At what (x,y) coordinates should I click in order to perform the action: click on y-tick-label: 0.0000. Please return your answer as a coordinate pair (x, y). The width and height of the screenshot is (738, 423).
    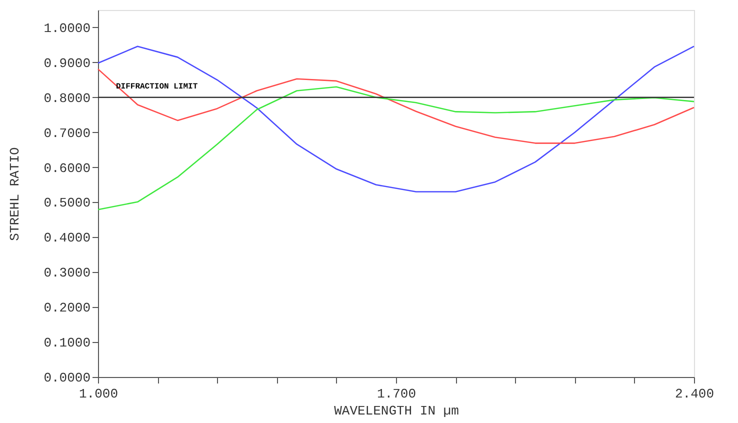
    Looking at the image, I should click on (67, 378).